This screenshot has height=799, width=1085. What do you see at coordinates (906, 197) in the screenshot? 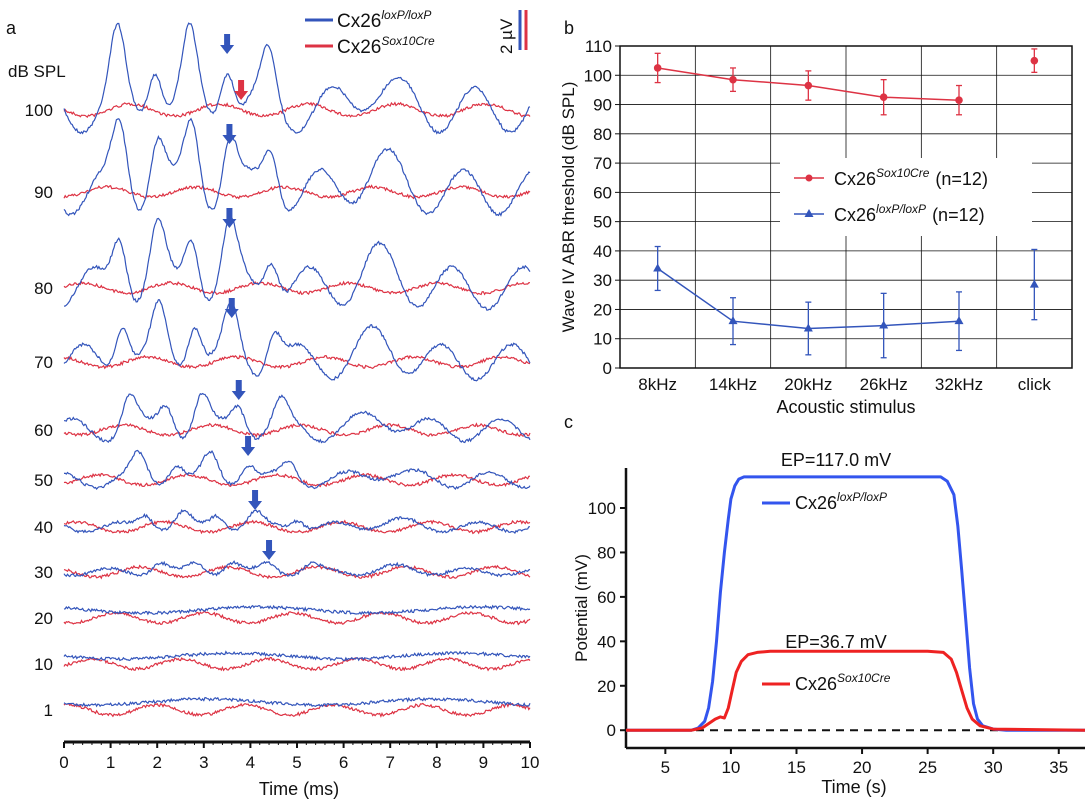
I see `panel-b-legend: Cx26Sox10Cre (n=12) Cx26loxP/loxP (n=12)` at bounding box center [906, 197].